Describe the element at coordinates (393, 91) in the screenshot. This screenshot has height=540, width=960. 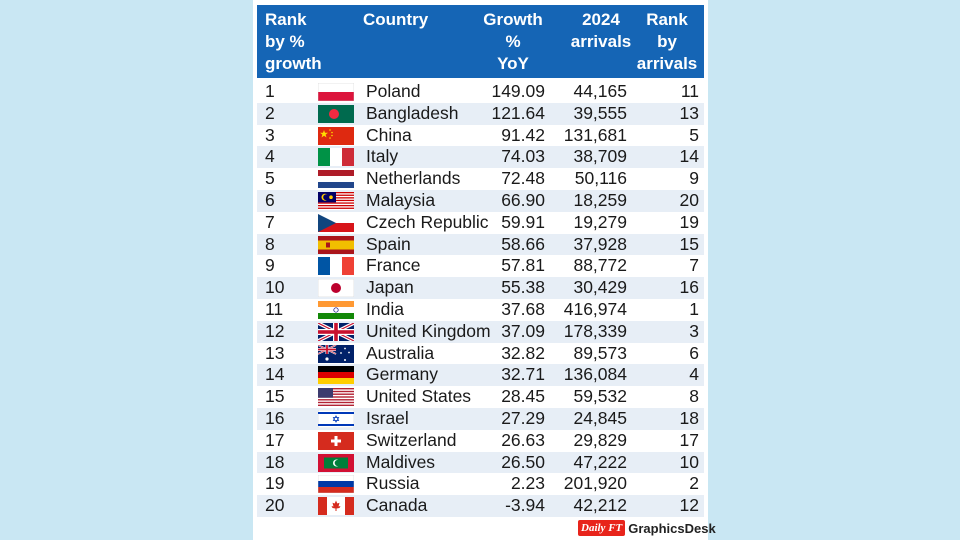
I see `country-cell: Poland` at that location.